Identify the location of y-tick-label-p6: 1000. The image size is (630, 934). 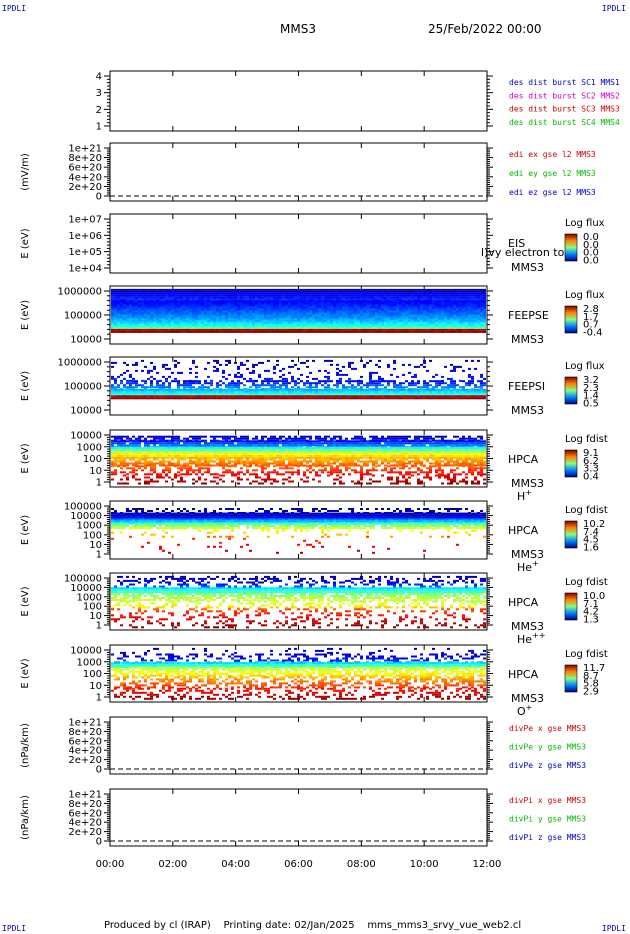
(89, 447).